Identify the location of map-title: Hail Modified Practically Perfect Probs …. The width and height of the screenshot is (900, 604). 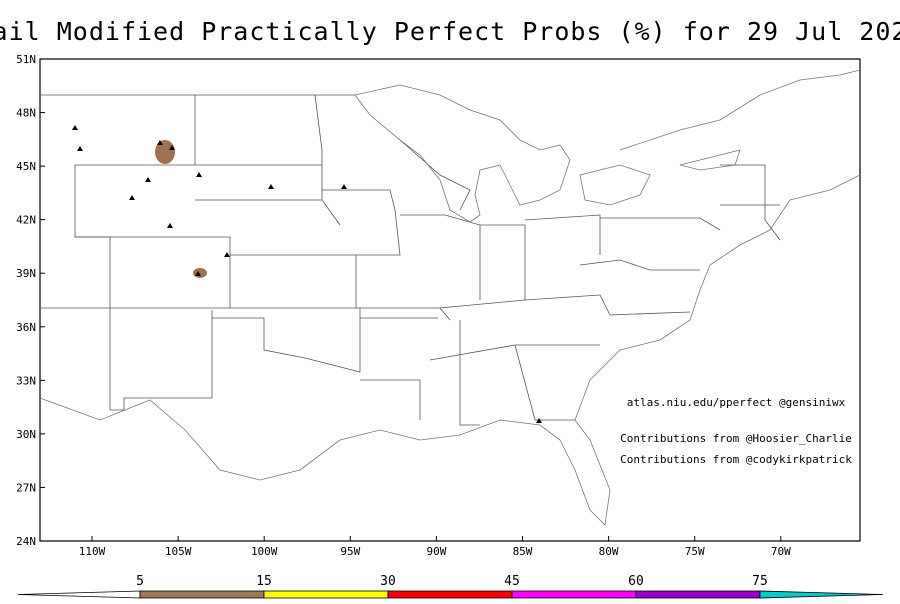
(450, 31).